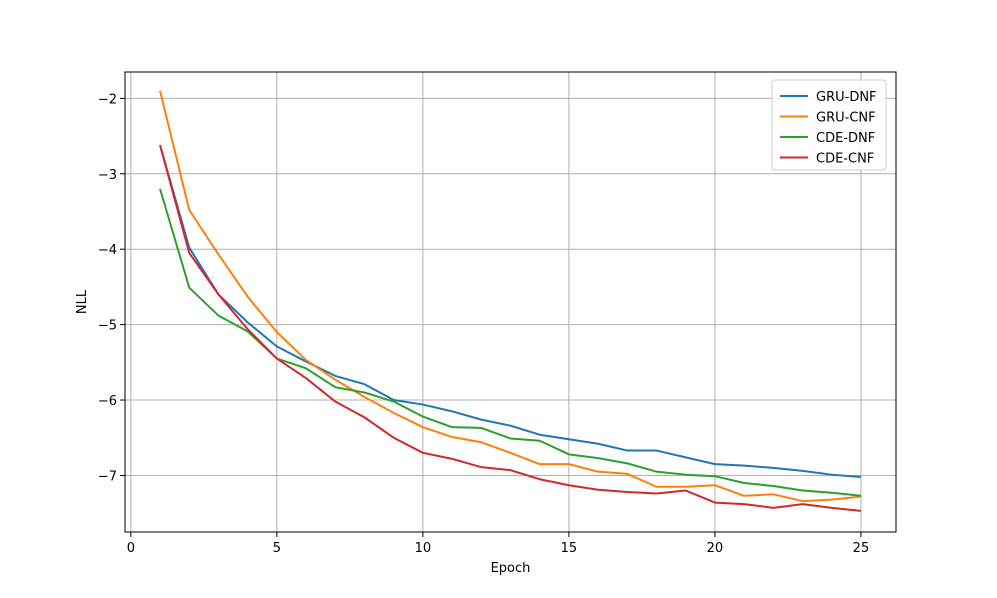 Image resolution: width=997 pixels, height=598 pixels. What do you see at coordinates (715, 548) in the screenshot?
I see `x-tick-label: 20` at bounding box center [715, 548].